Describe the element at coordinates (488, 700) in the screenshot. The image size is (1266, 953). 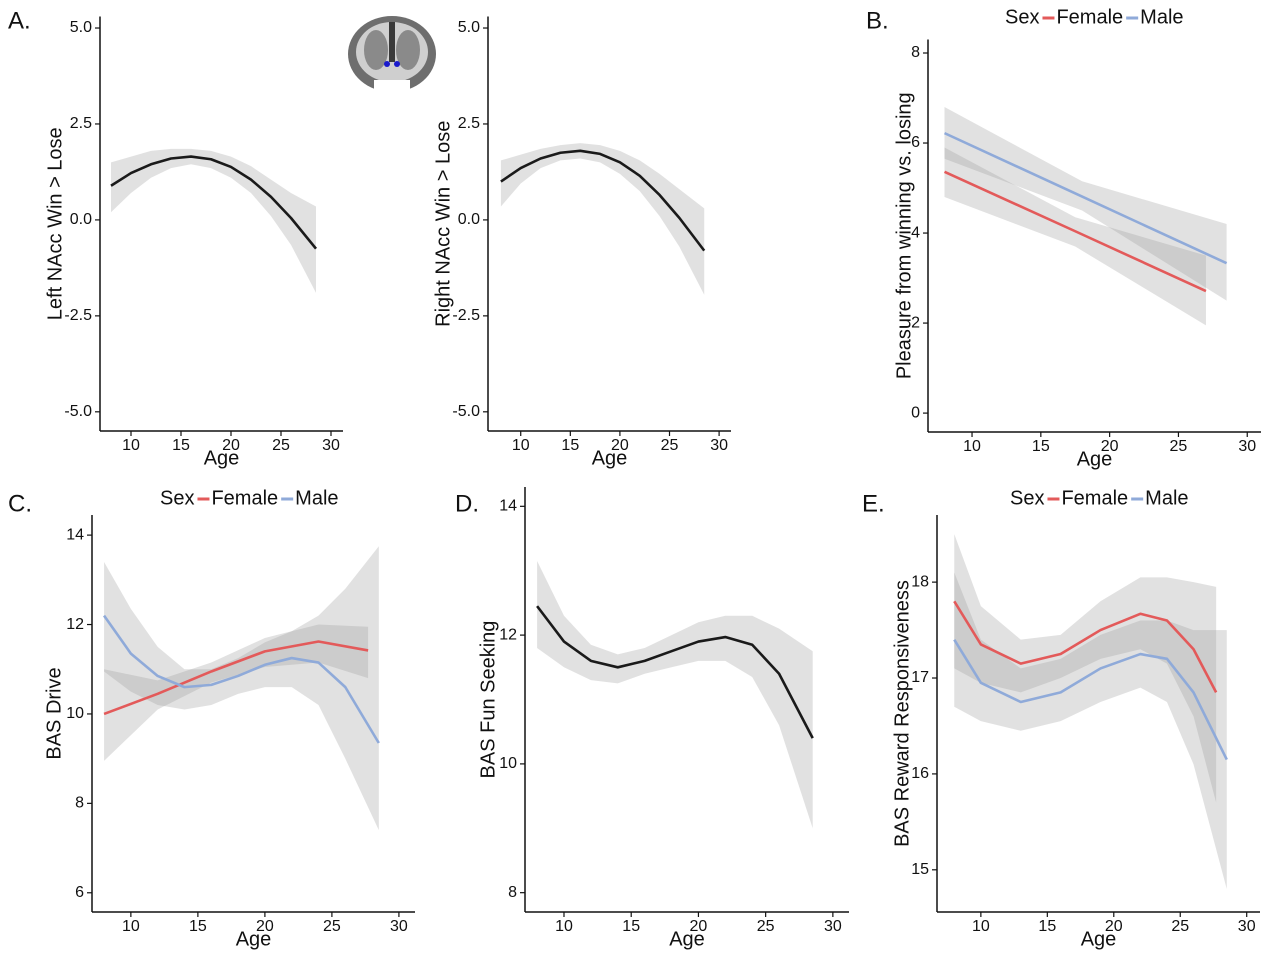
I see `y-axis-title: BAS Fun Seeking` at that location.